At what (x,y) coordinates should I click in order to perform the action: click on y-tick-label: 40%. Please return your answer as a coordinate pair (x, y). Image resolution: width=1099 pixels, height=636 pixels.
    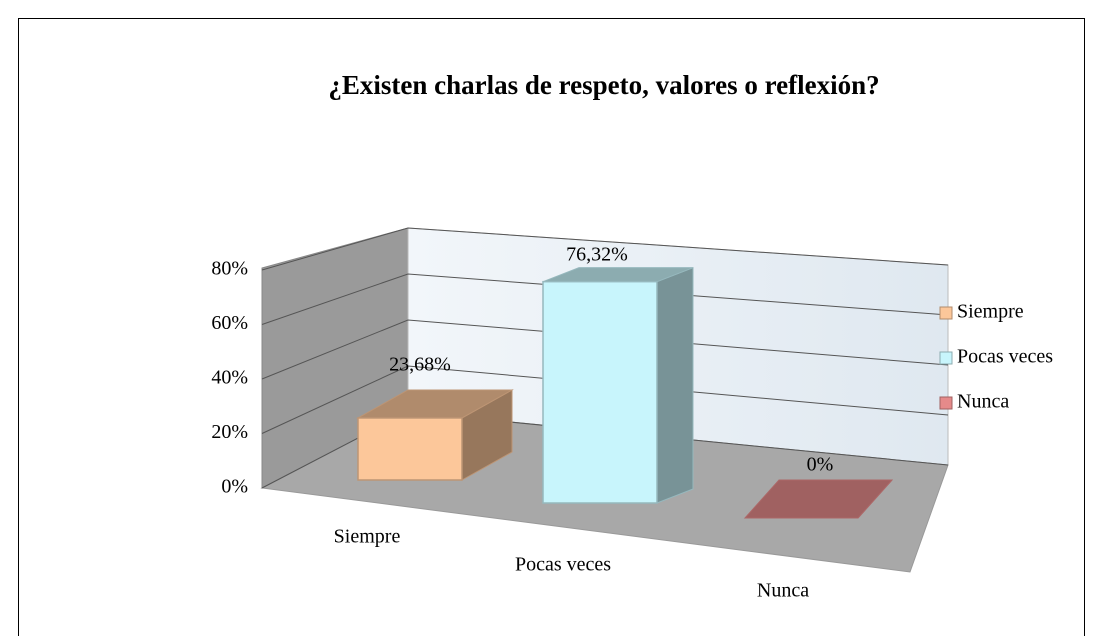
    Looking at the image, I should click on (229, 378).